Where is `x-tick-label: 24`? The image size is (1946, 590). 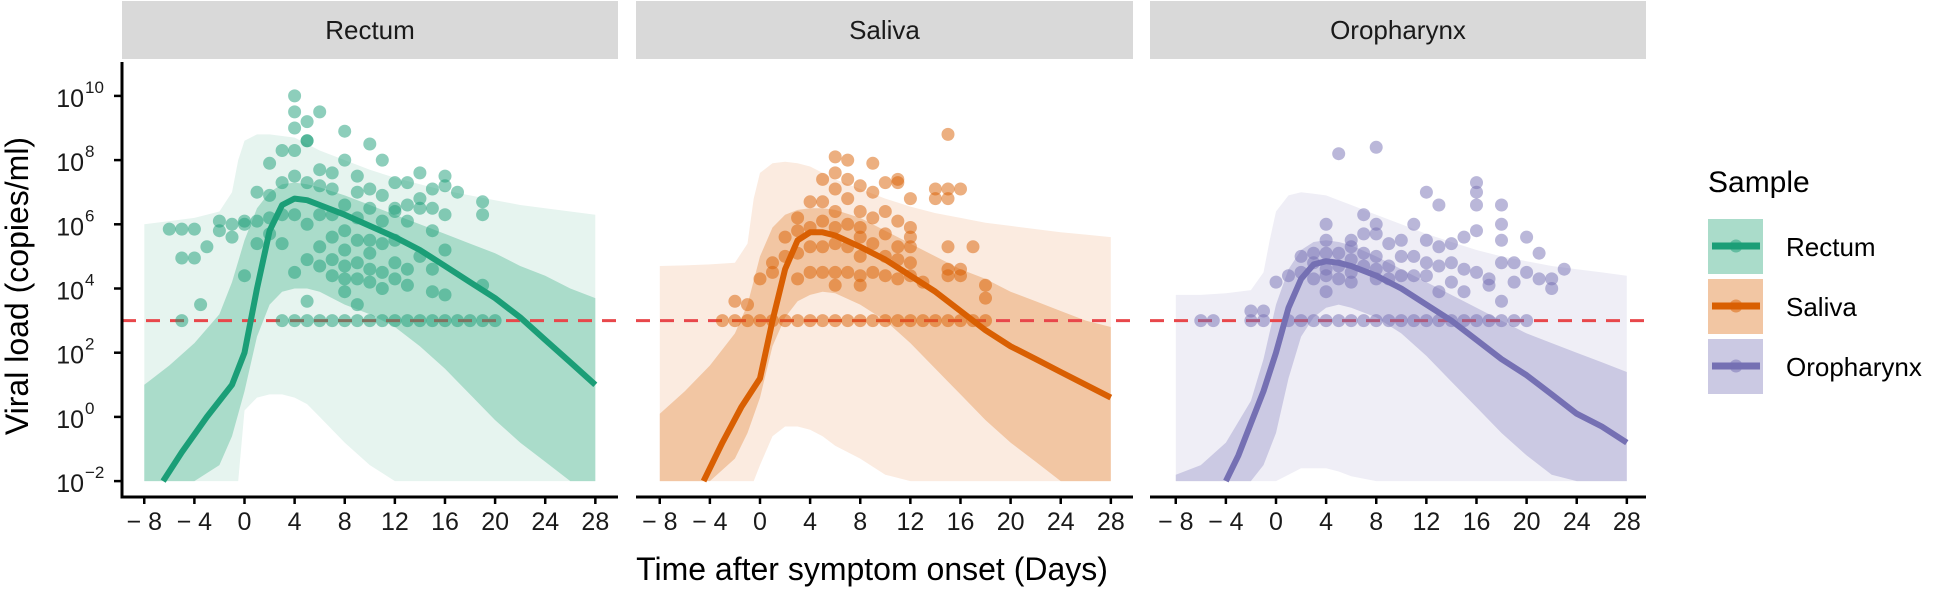
x-tick-label: 24 is located at coordinates (1061, 522).